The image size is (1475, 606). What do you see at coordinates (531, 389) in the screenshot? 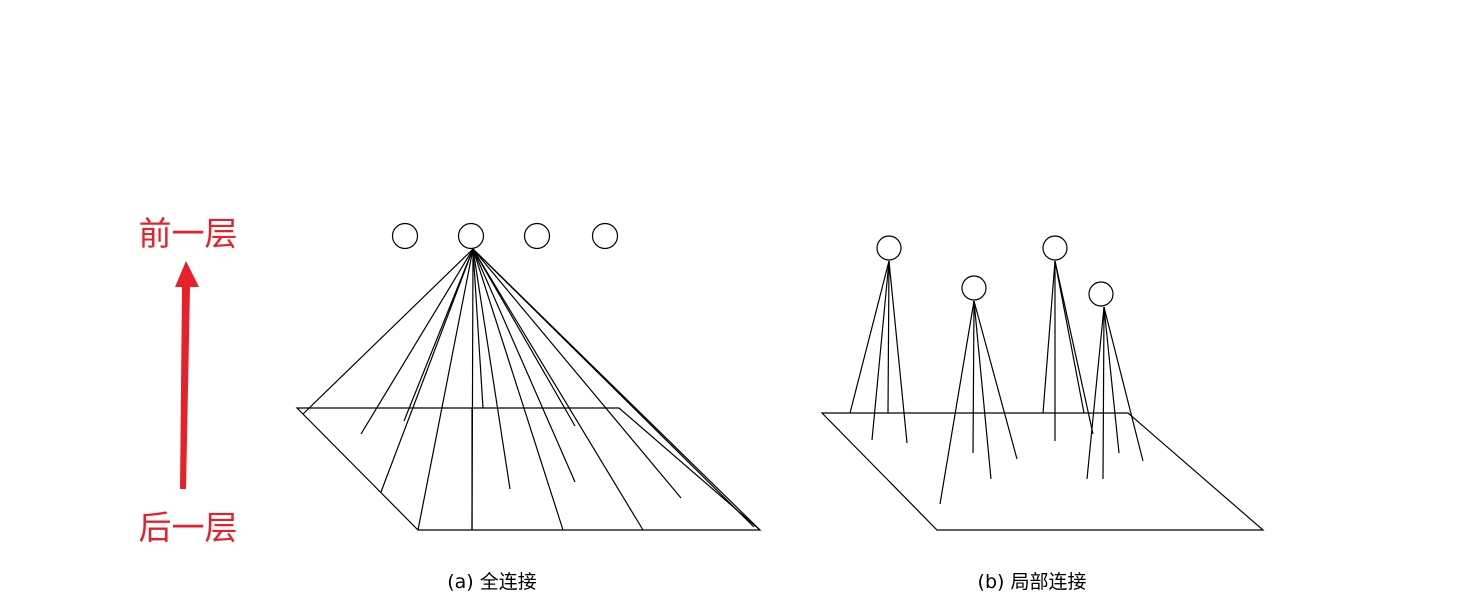
I see `full-connections` at bounding box center [531, 389].